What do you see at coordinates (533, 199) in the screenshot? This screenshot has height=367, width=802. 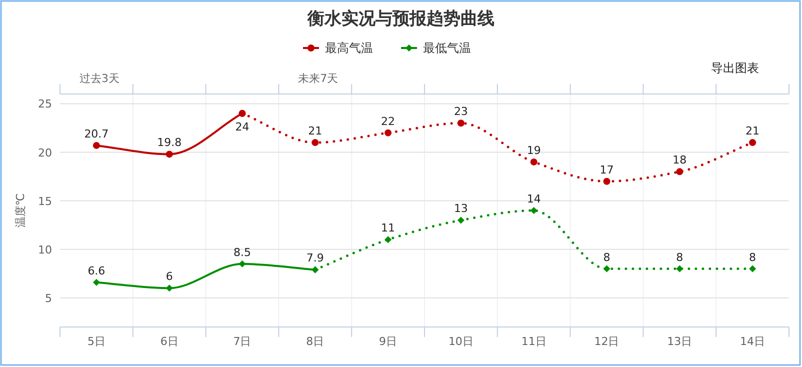 I see `data-label: 14` at bounding box center [533, 199].